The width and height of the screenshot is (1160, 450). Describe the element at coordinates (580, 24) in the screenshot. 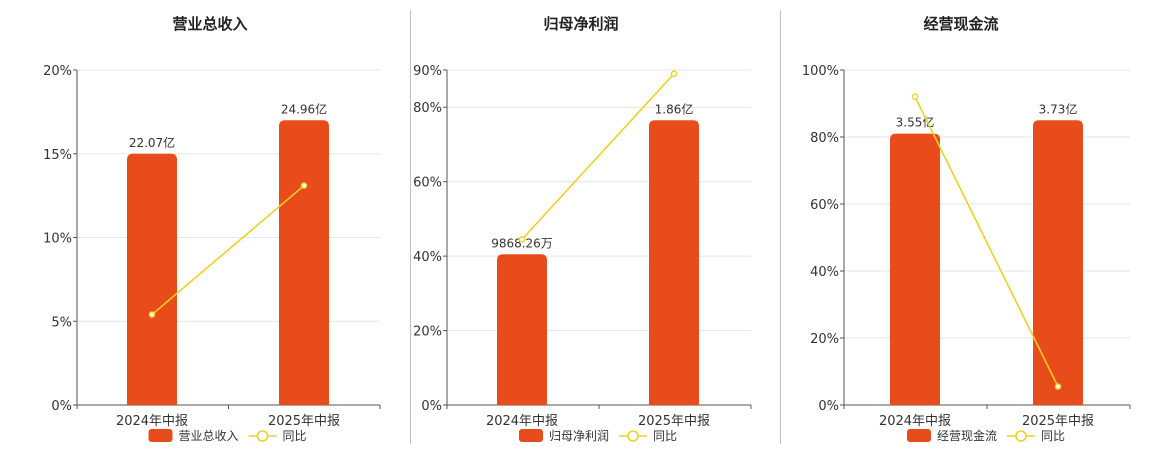

I see `chart-title: 归母净利润` at that location.